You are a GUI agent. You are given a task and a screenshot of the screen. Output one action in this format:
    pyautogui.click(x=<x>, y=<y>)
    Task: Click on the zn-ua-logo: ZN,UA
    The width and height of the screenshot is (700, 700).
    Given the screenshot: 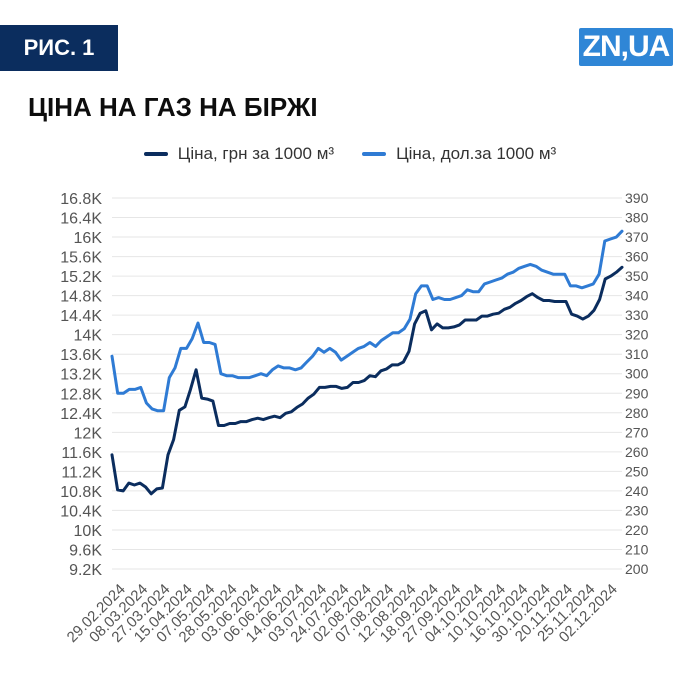 What is the action you would take?
    pyautogui.click(x=626, y=47)
    